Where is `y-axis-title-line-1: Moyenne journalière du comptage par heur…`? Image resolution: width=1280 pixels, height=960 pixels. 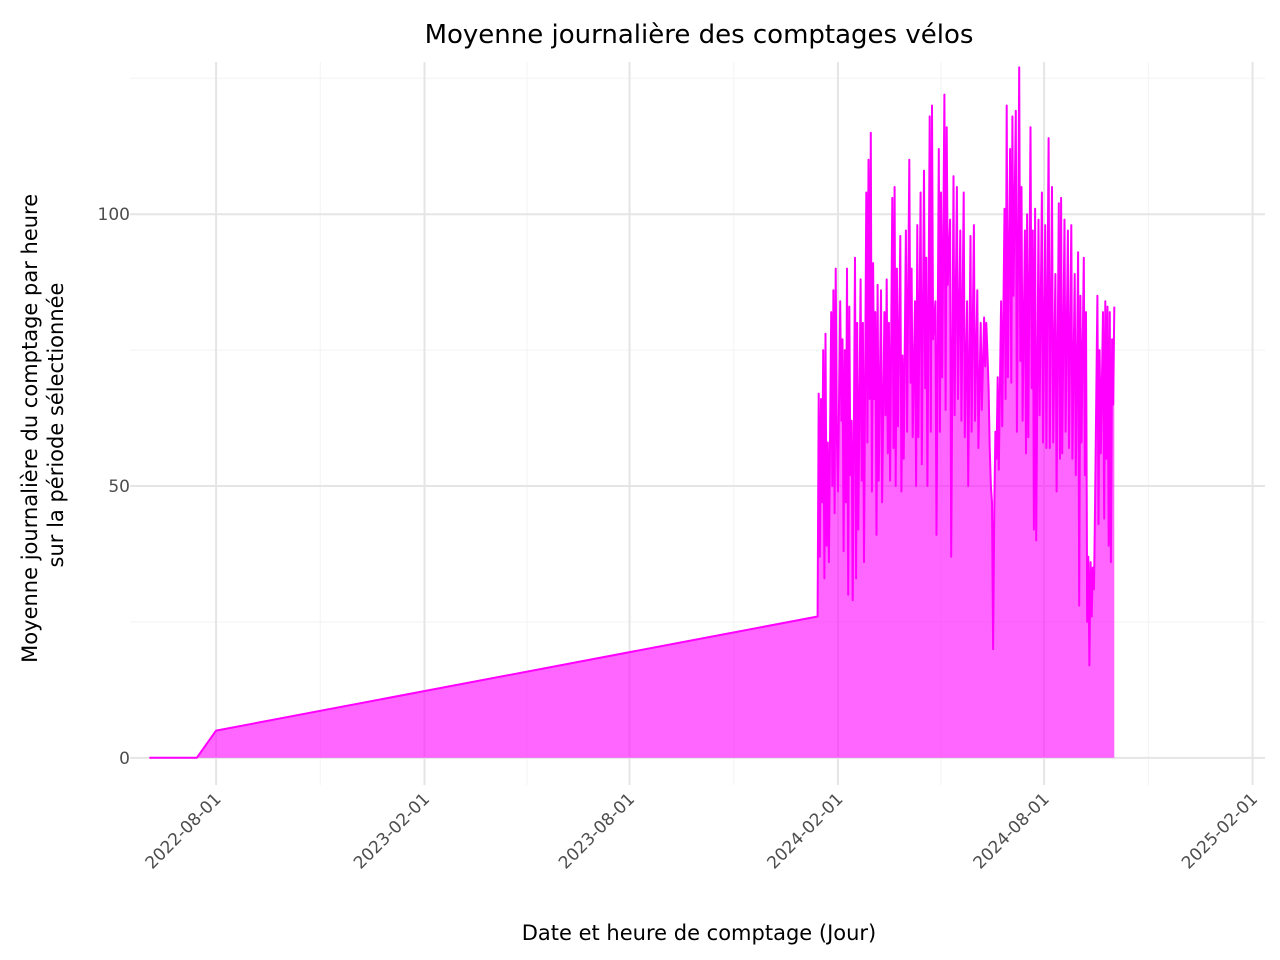
y-axis-title-line-1: Moyenne journalière du comptage par heur… is located at coordinates (30, 428).